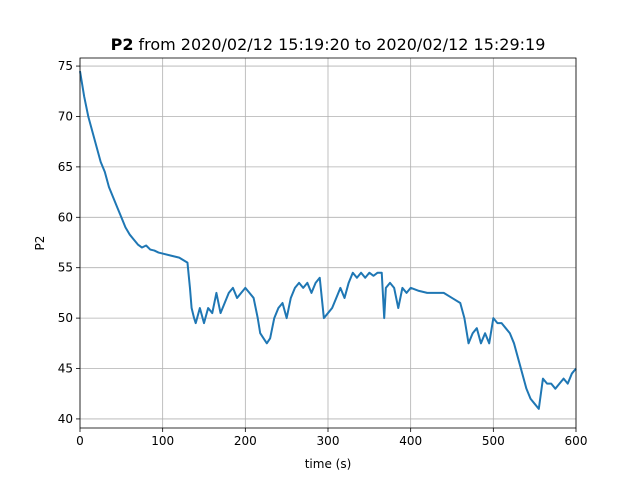  What do you see at coordinates (245, 441) in the screenshot?
I see `x-tick-label: 200` at bounding box center [245, 441].